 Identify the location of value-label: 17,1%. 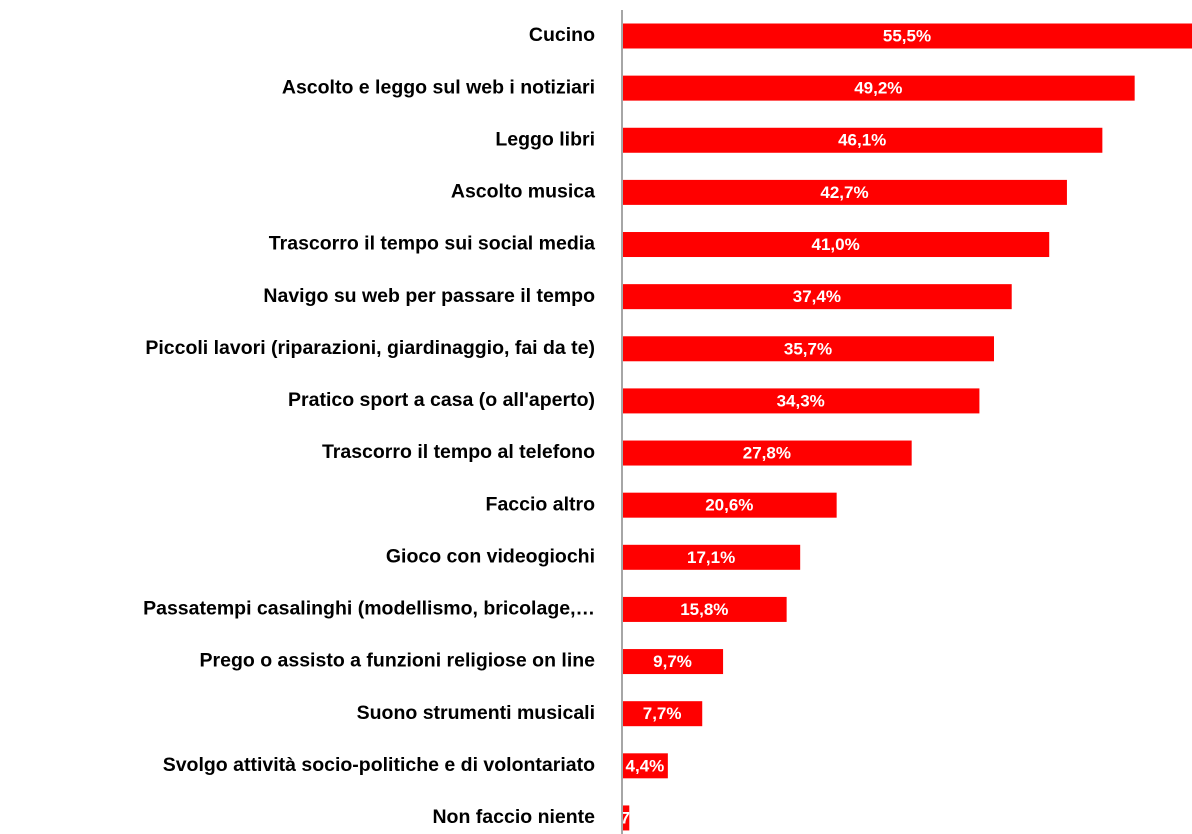
(711, 557).